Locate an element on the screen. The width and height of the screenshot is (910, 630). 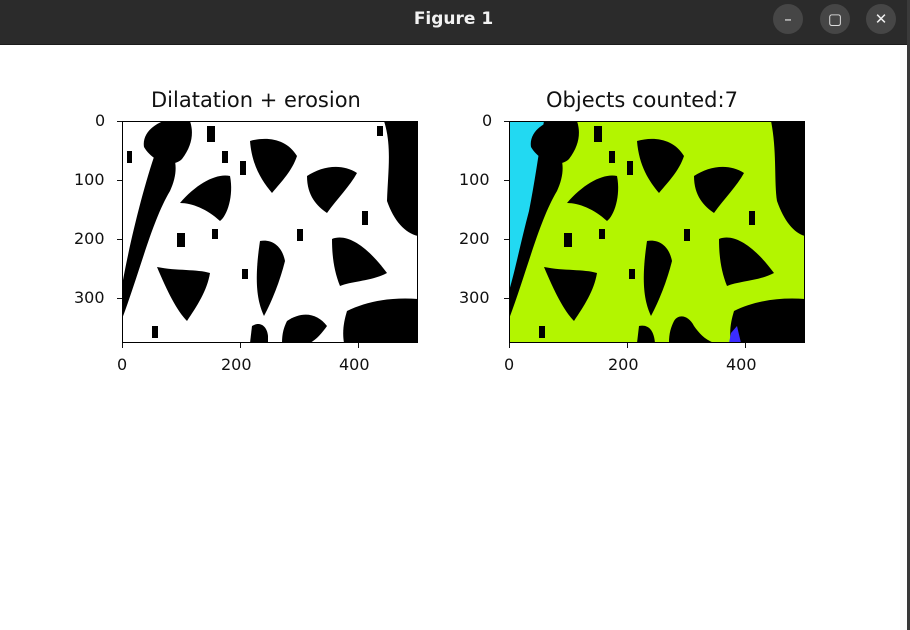
maximize-icon: ▢ is located at coordinates (835, 19).